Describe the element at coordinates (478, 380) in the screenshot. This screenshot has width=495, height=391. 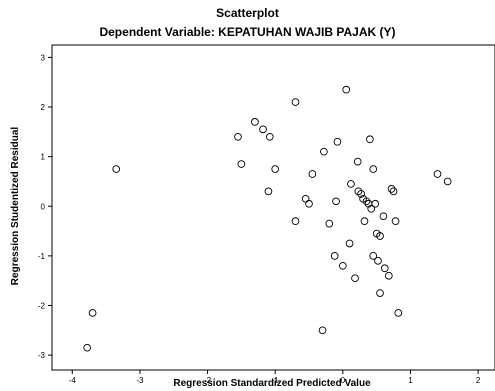
I see `x-tick-label: 2` at that location.